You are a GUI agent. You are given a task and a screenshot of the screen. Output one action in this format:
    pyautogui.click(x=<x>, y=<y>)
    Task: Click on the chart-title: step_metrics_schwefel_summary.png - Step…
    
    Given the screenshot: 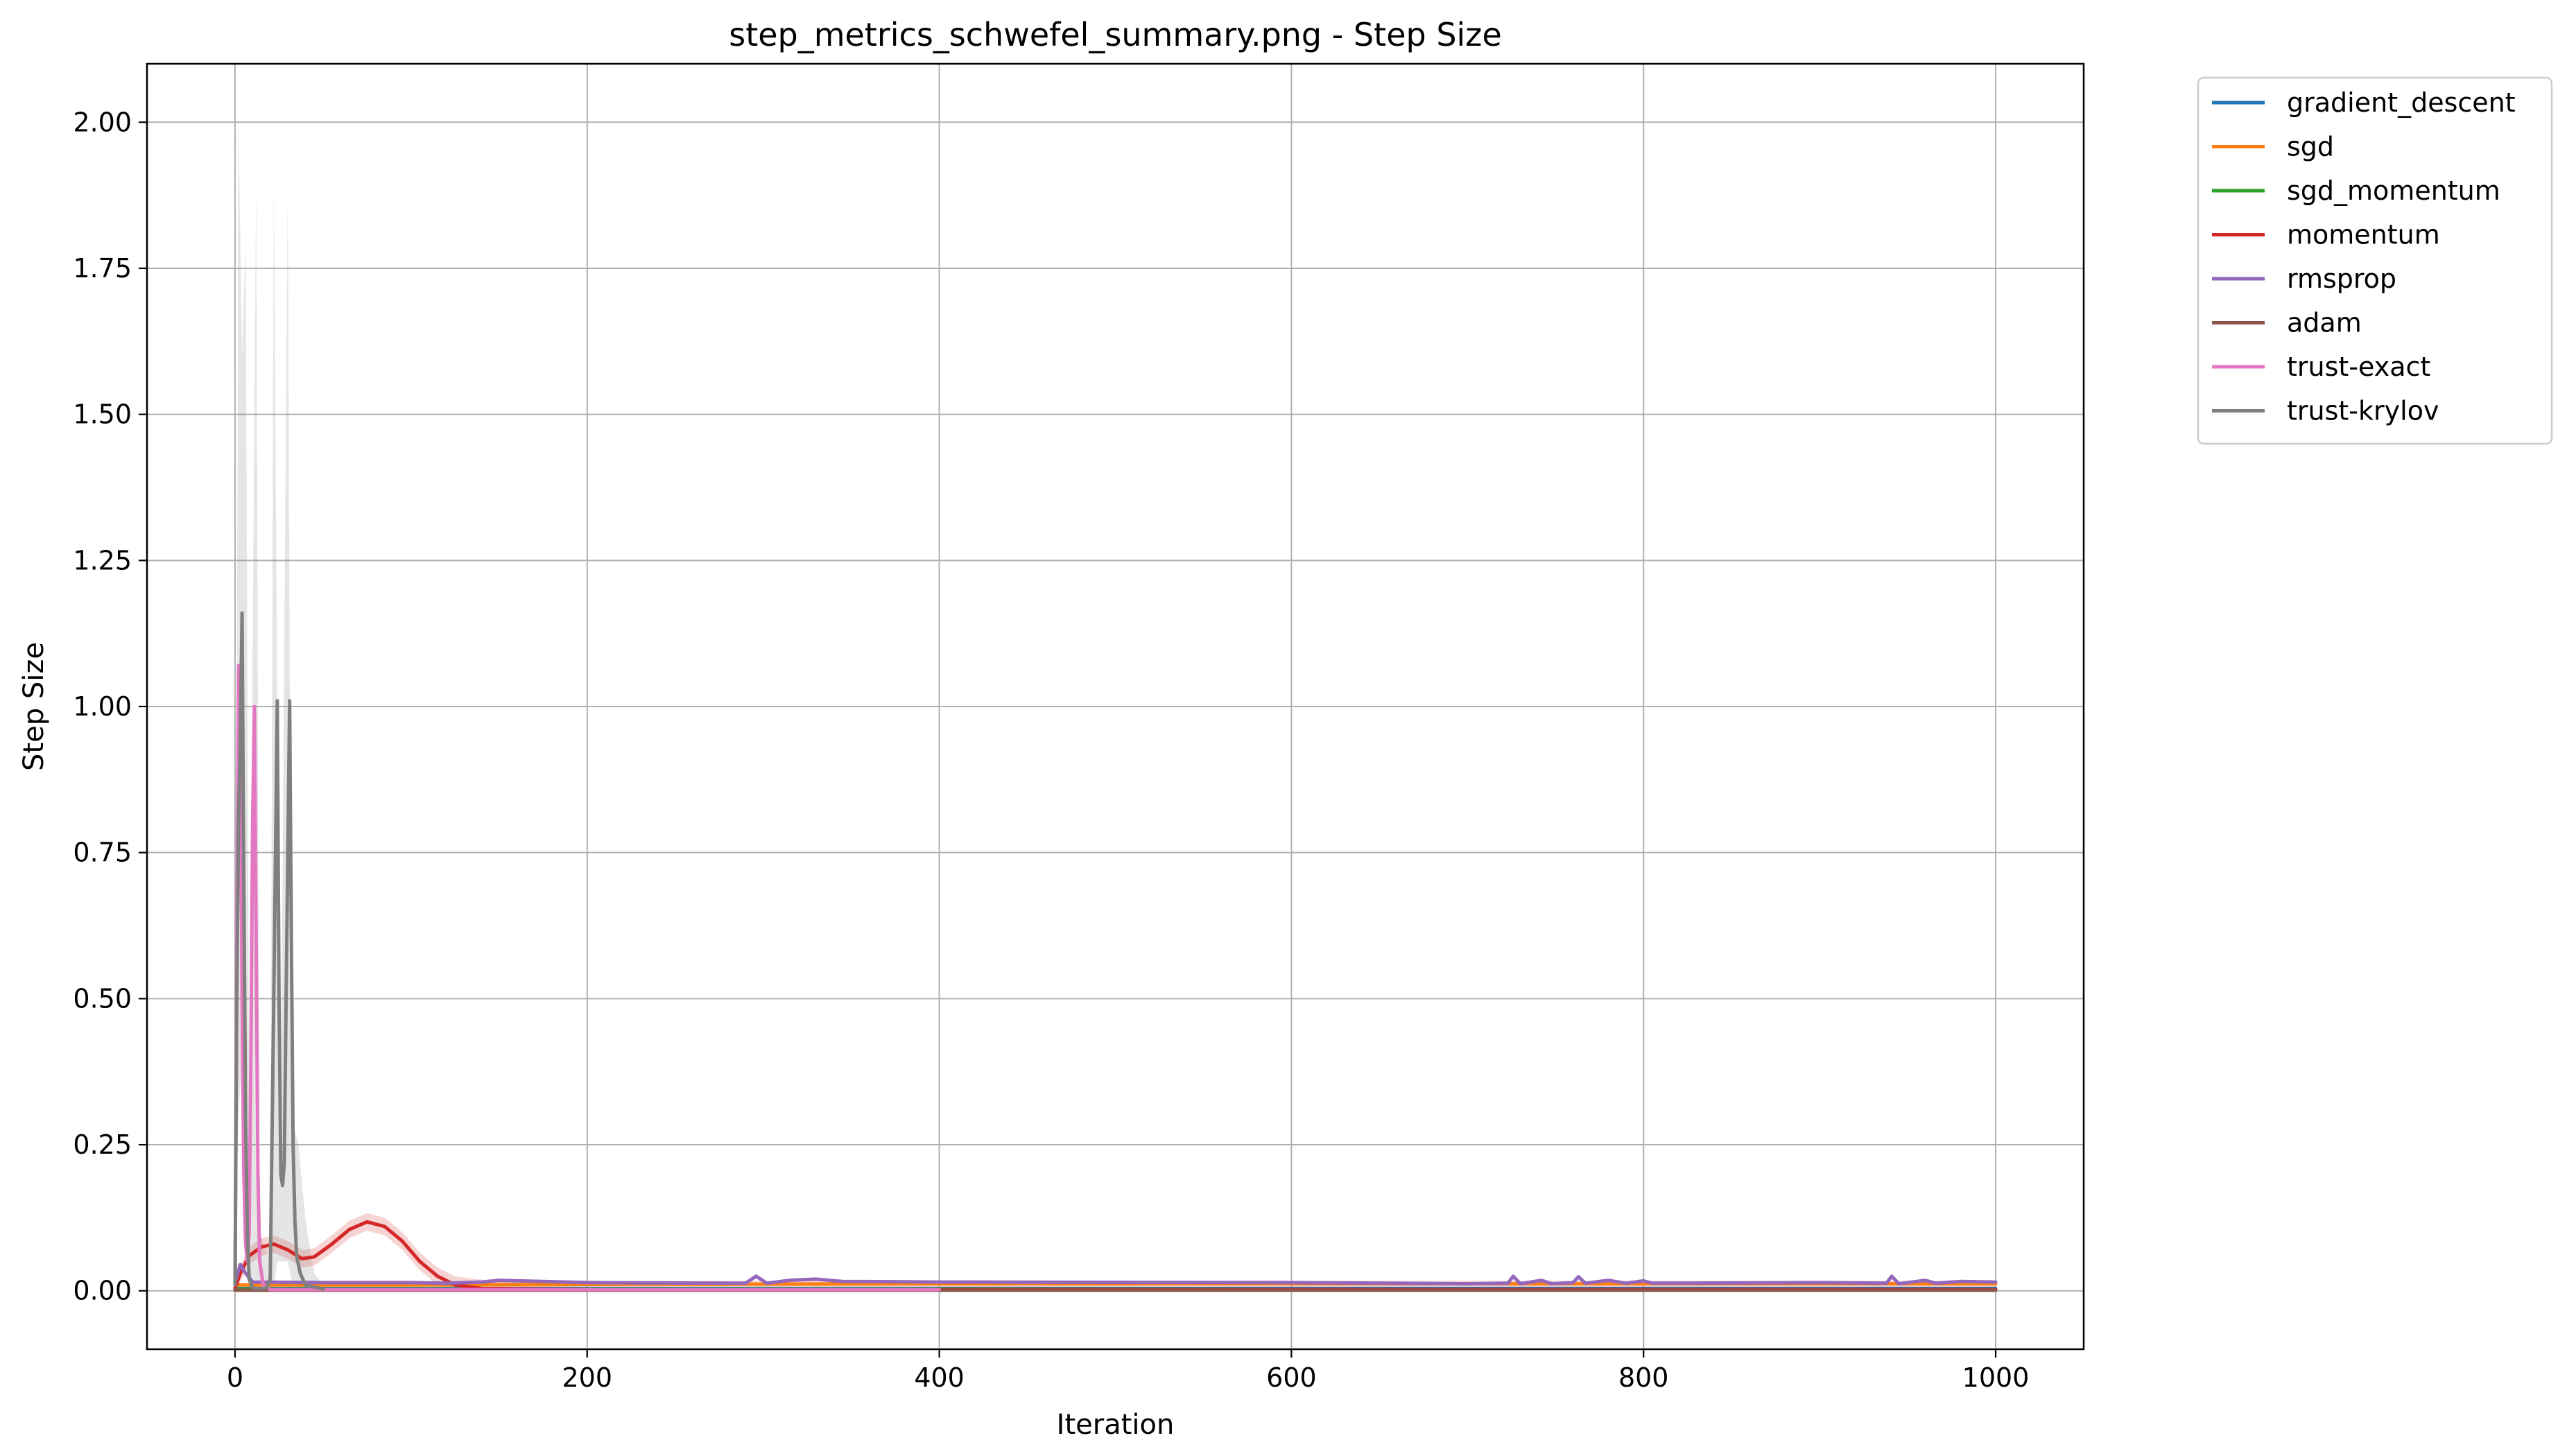 What is the action you would take?
    pyautogui.click(x=1115, y=34)
    